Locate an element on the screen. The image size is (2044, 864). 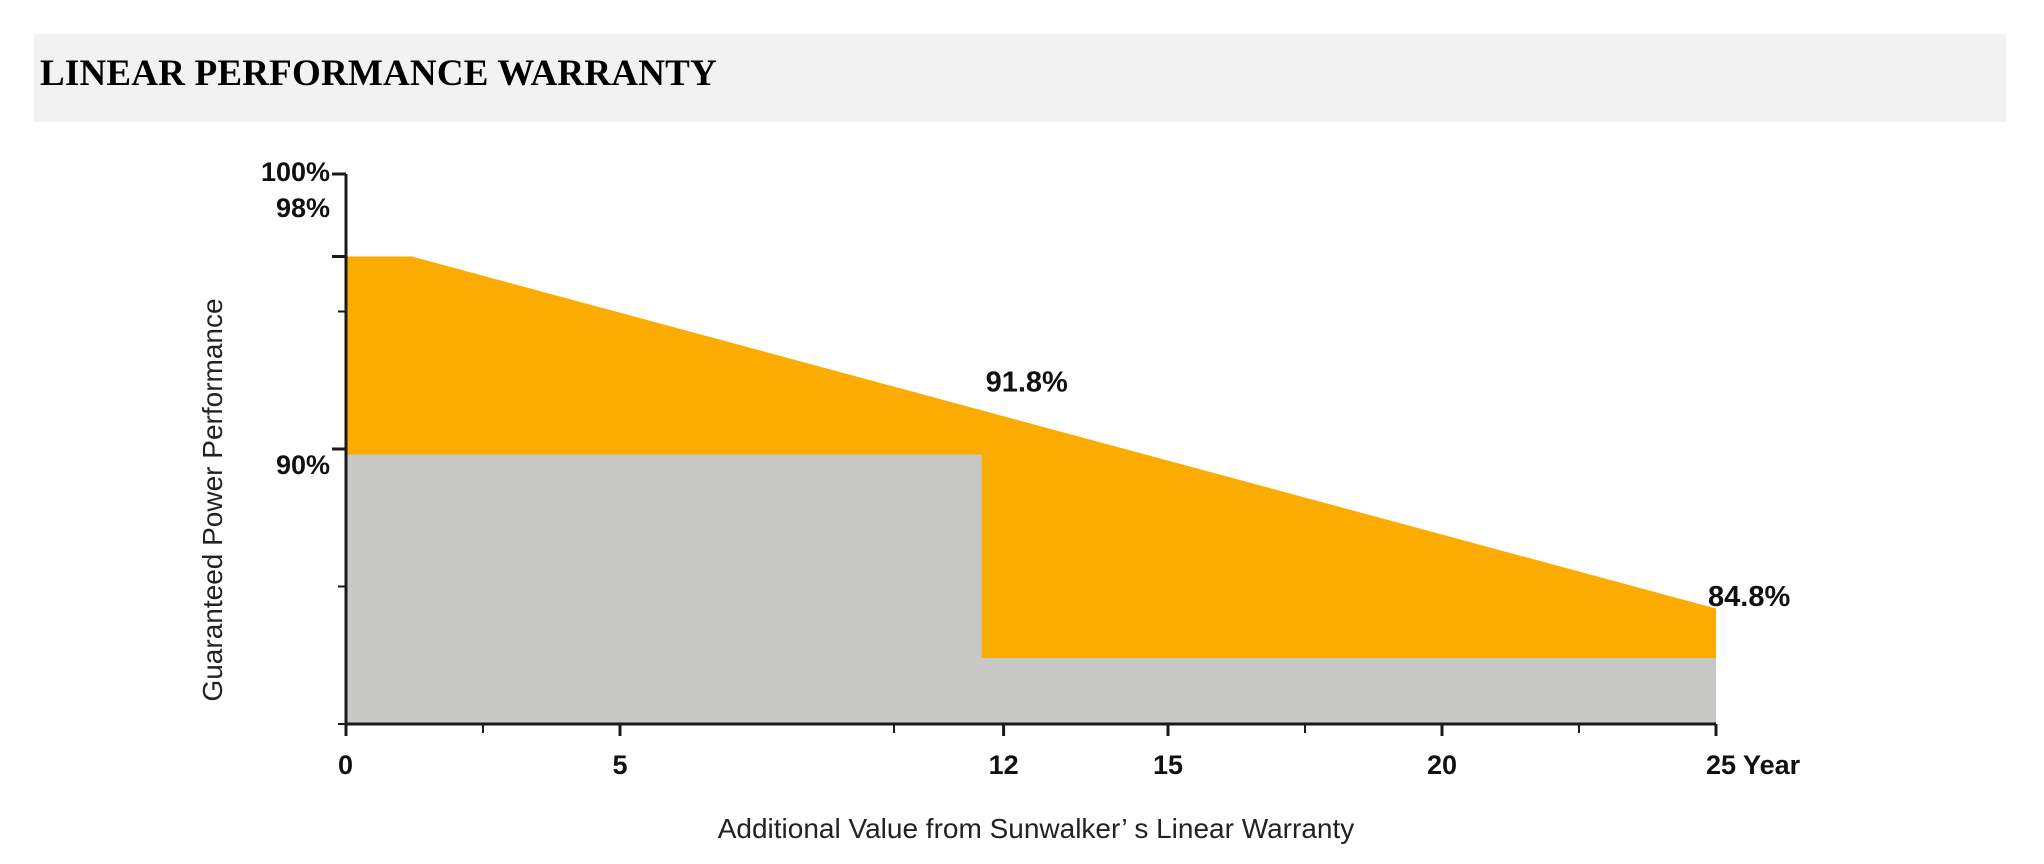
x-tick-label: 20 is located at coordinates (1442, 765).